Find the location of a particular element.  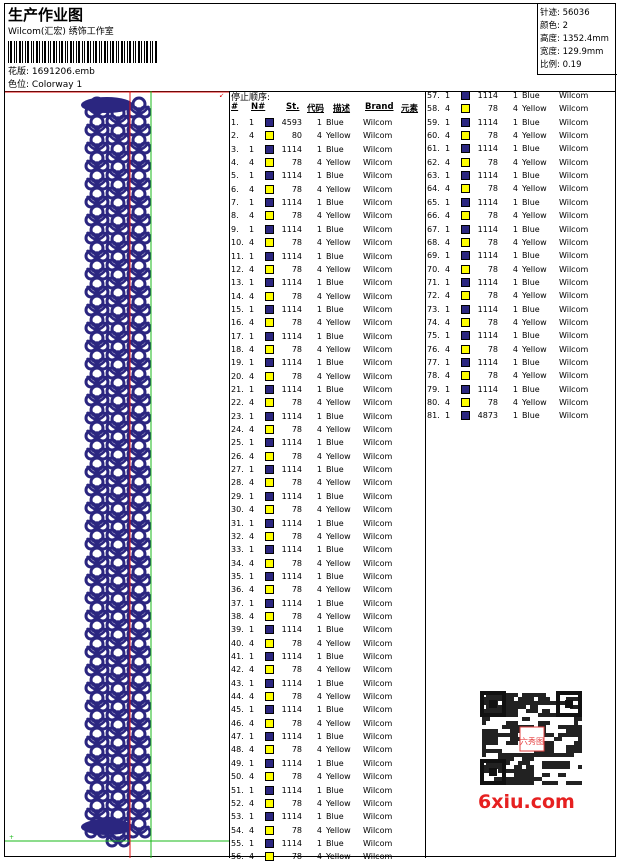

barcode-icon is located at coordinates (82, 52).